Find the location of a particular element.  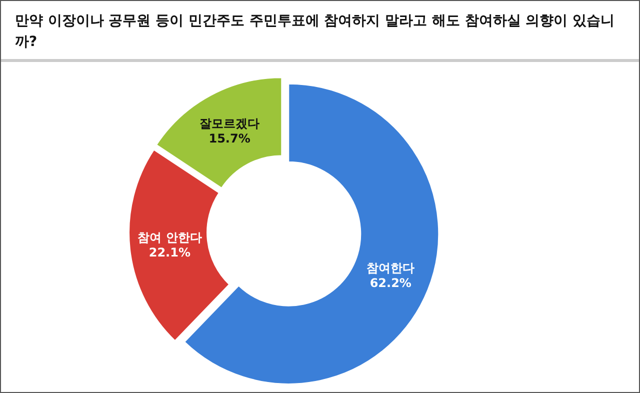

slice-label: 참여한다 is located at coordinates (390, 268).